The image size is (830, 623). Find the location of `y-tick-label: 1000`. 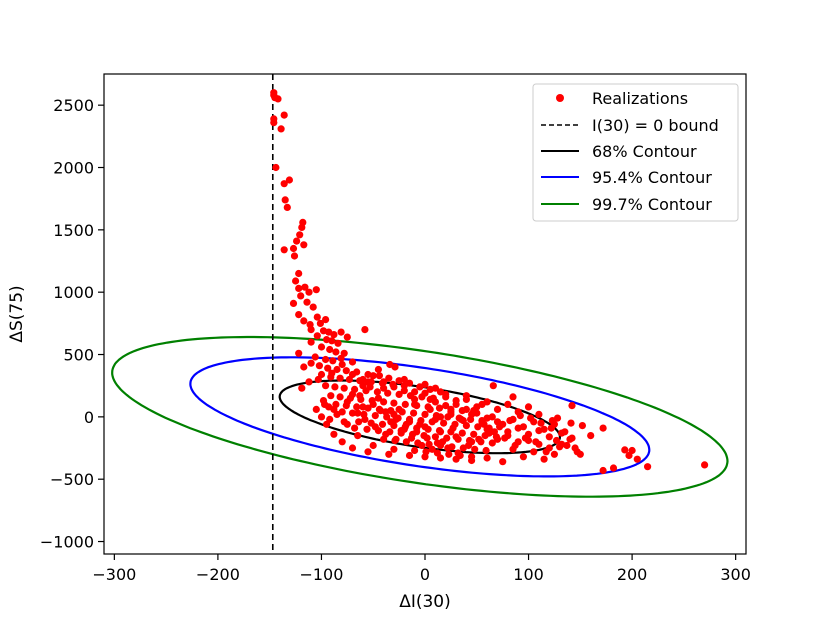

y-tick-label: 1000 is located at coordinates (73, 292).